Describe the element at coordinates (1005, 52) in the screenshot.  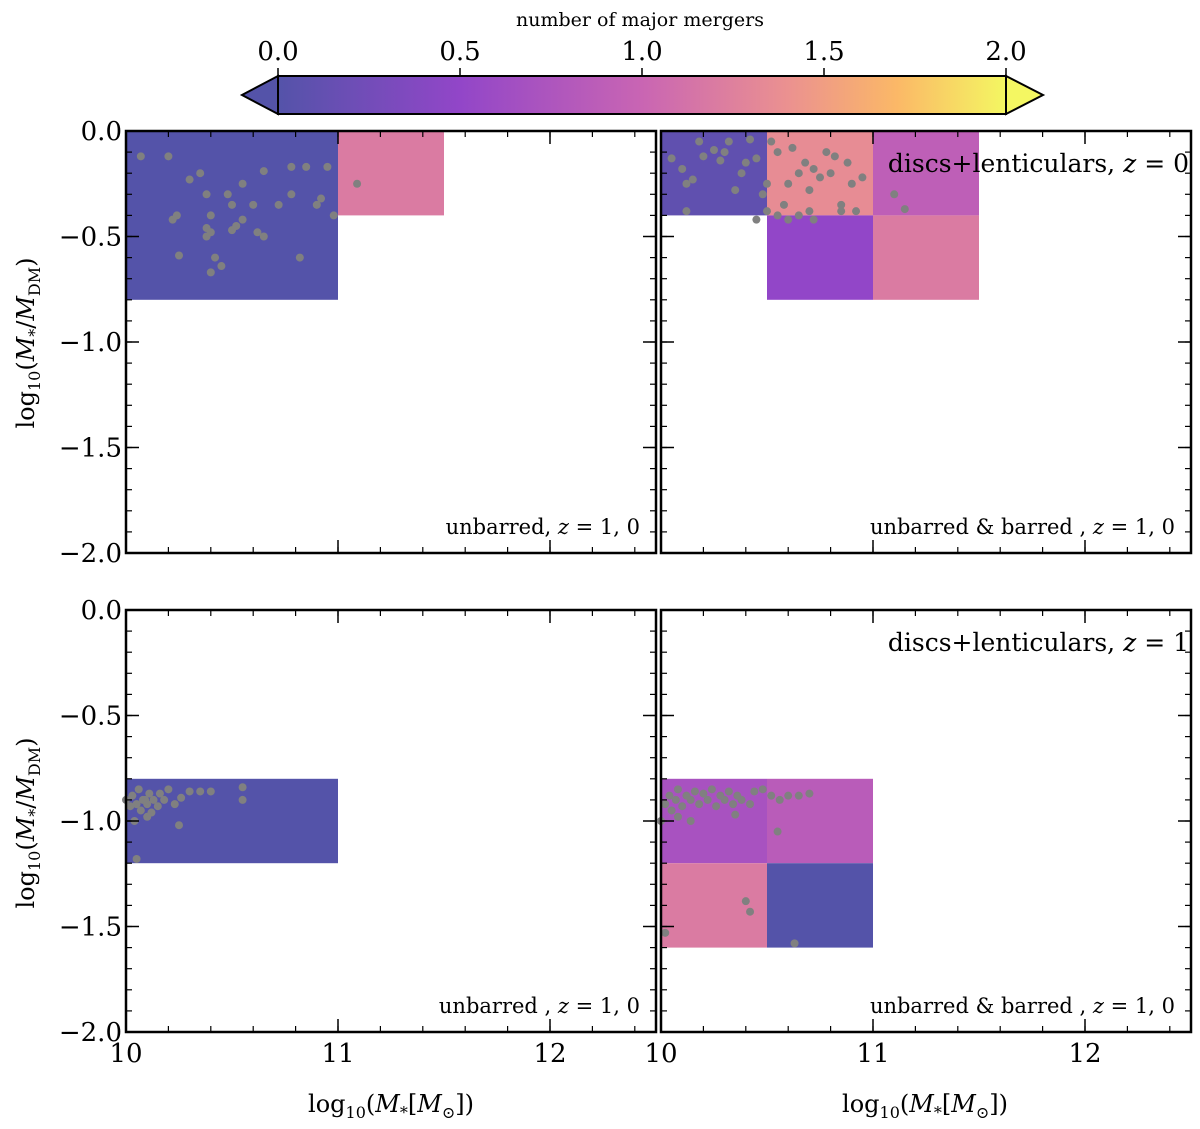
I see `colorbar-tick-label: 2.0` at that location.